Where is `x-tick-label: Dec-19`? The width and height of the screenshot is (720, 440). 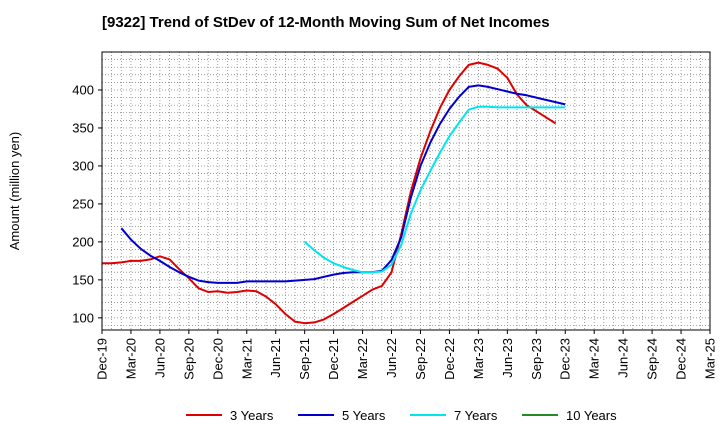
x-tick-label: Dec-19 is located at coordinates (102, 359).